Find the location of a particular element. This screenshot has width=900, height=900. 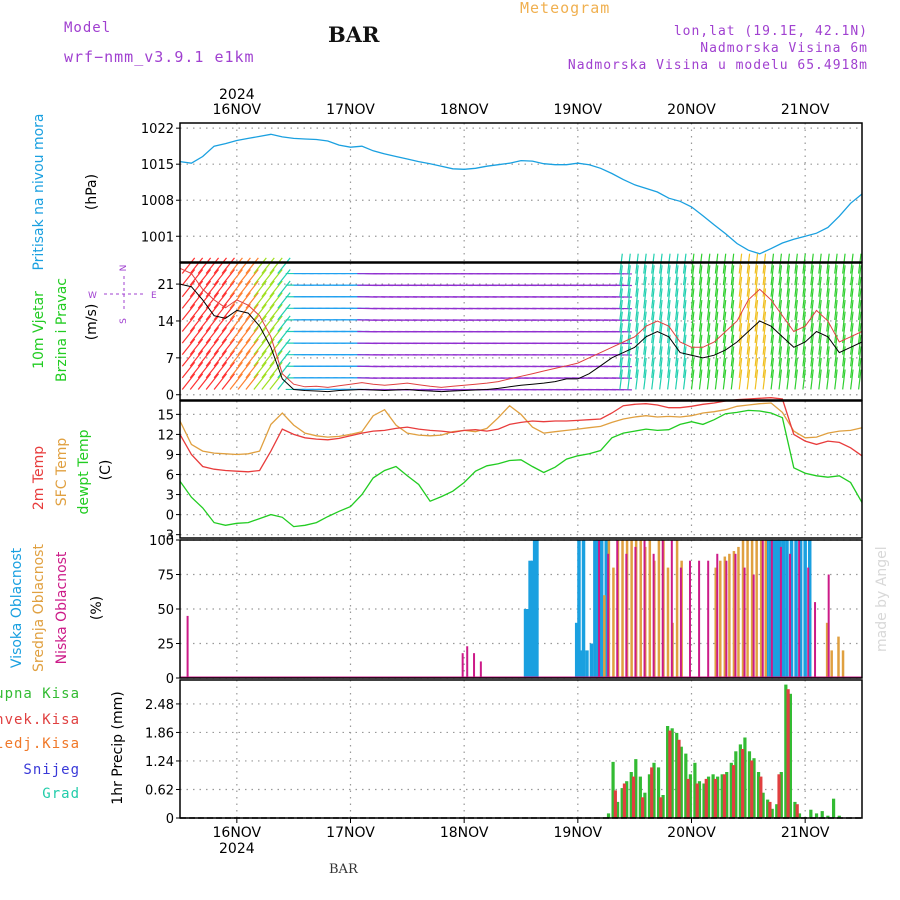

x-tick-label-bottom: 18NOV is located at coordinates (464, 833).